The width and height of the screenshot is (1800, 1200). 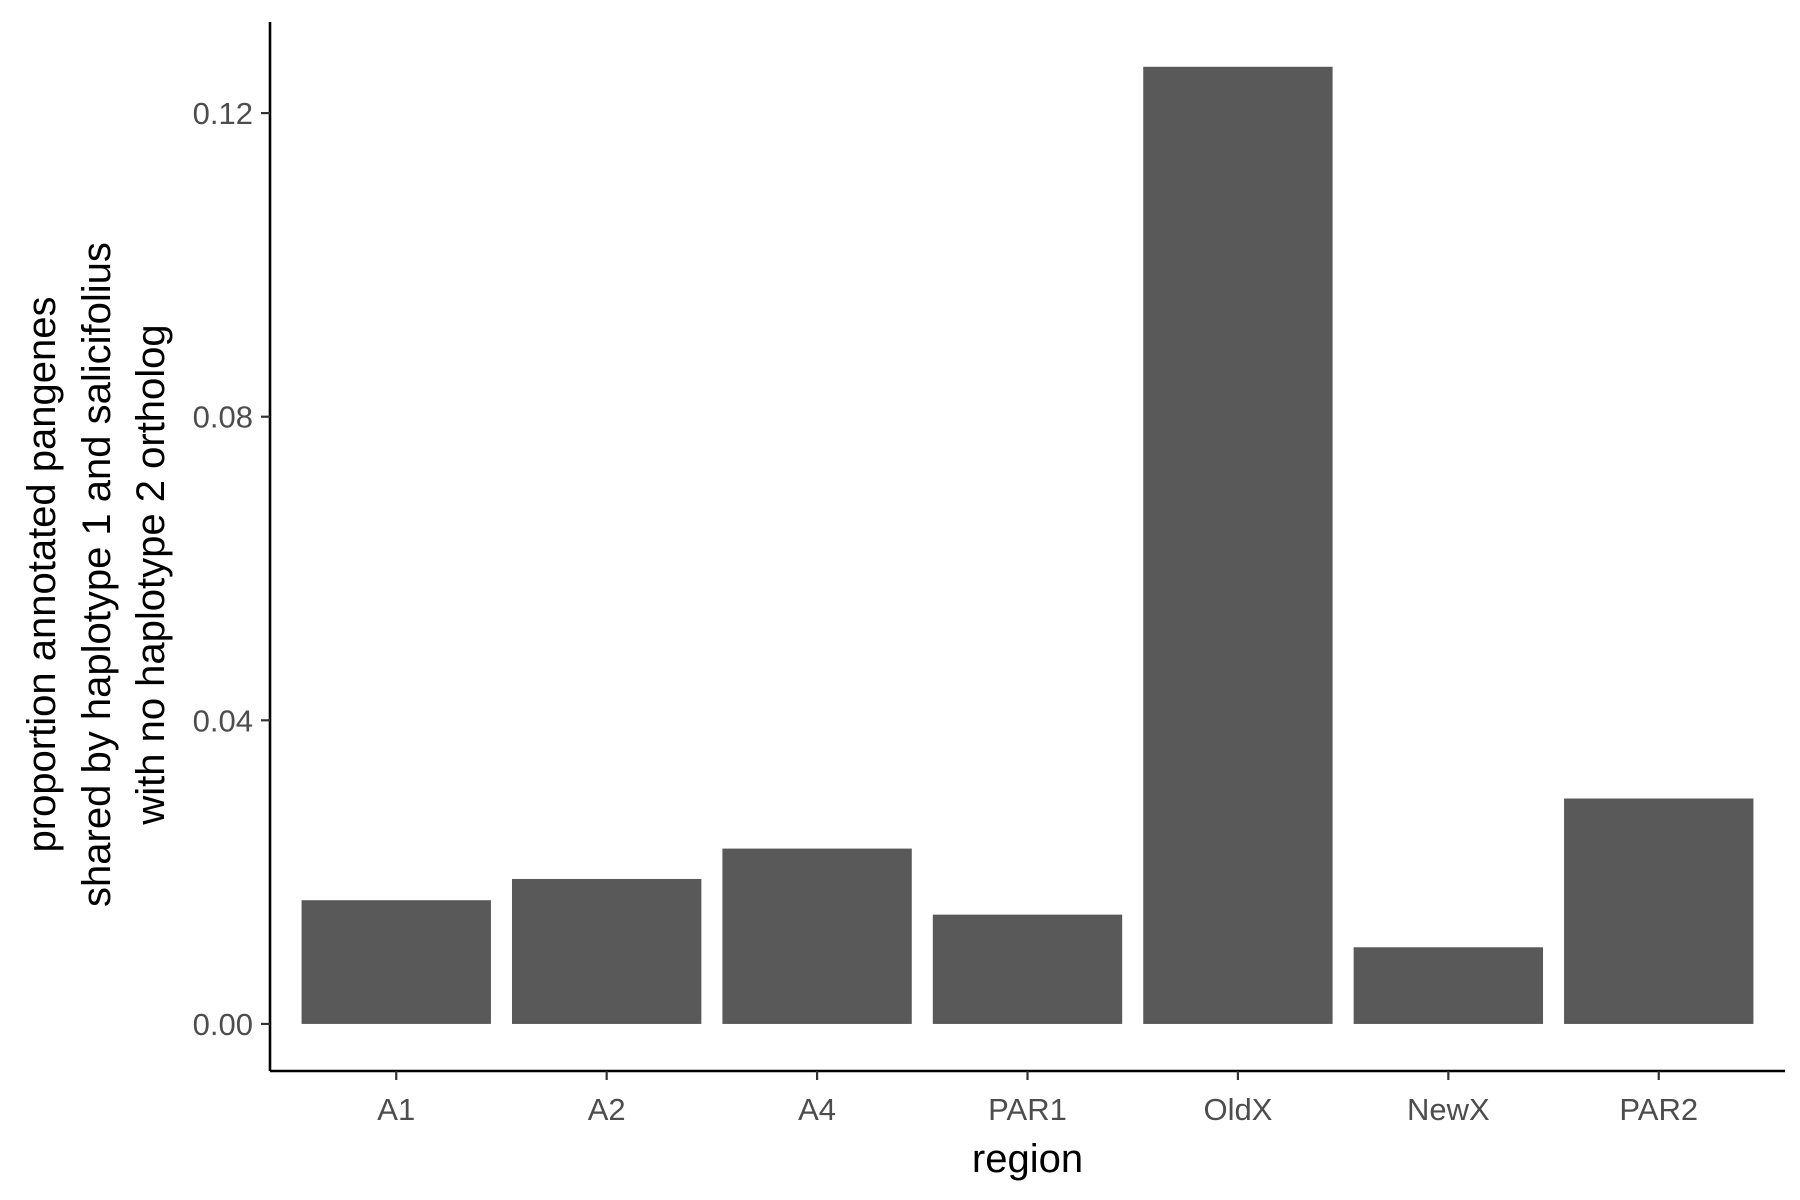 What do you see at coordinates (1448, 1109) in the screenshot?
I see `x-tick-label: NewX` at bounding box center [1448, 1109].